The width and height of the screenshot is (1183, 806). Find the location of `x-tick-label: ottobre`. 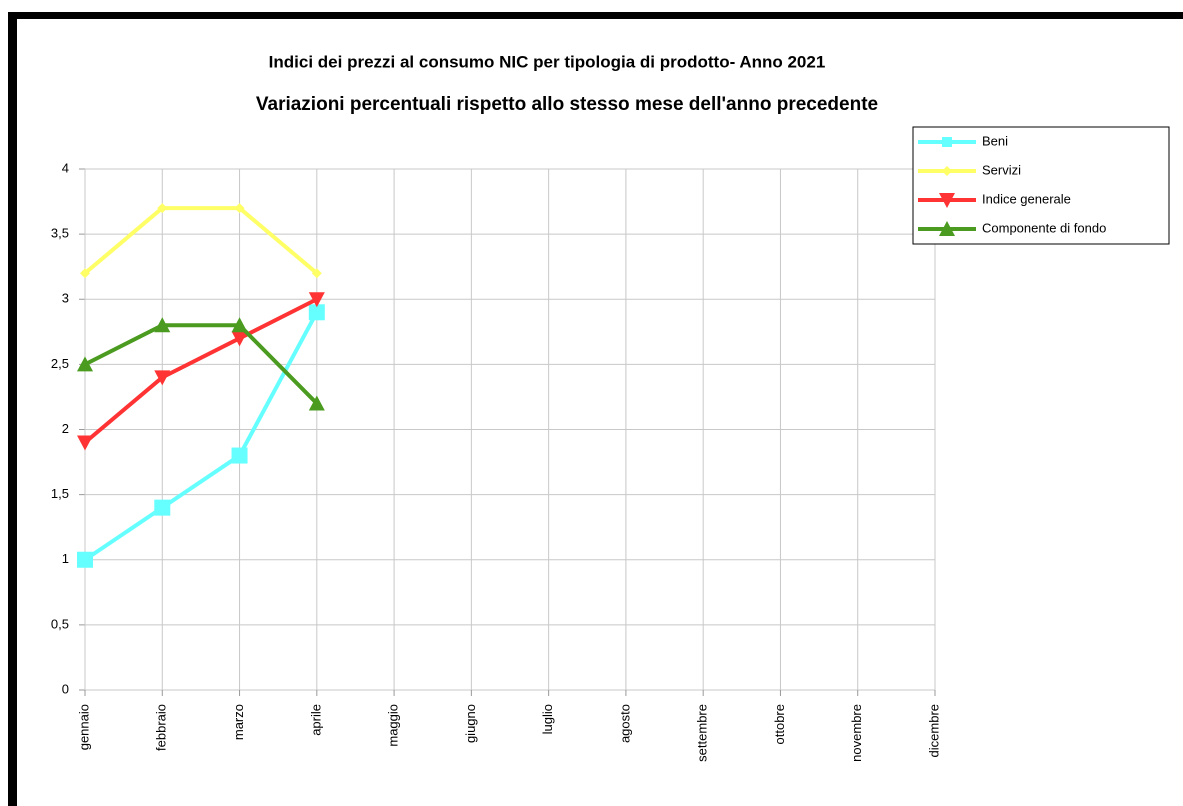

x-tick-label: ottobre is located at coordinates (779, 724).